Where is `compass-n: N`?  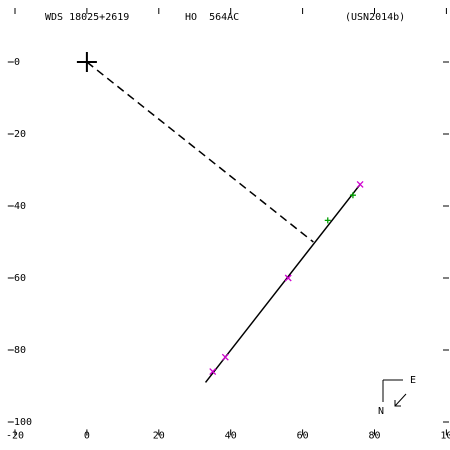
compass-n: N is located at coordinates (381, 411).